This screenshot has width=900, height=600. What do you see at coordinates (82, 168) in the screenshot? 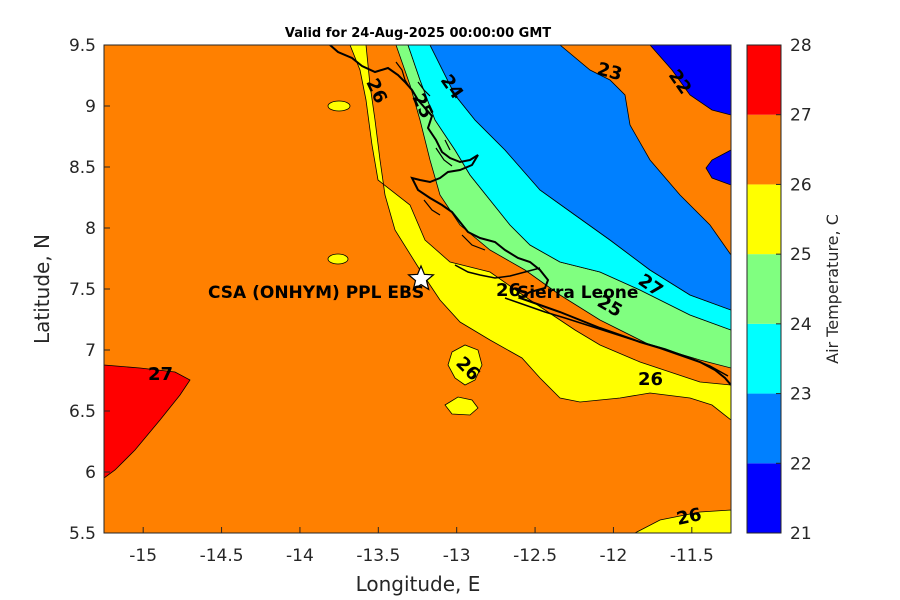
I see `y-tick-label: 8.5` at bounding box center [82, 168].